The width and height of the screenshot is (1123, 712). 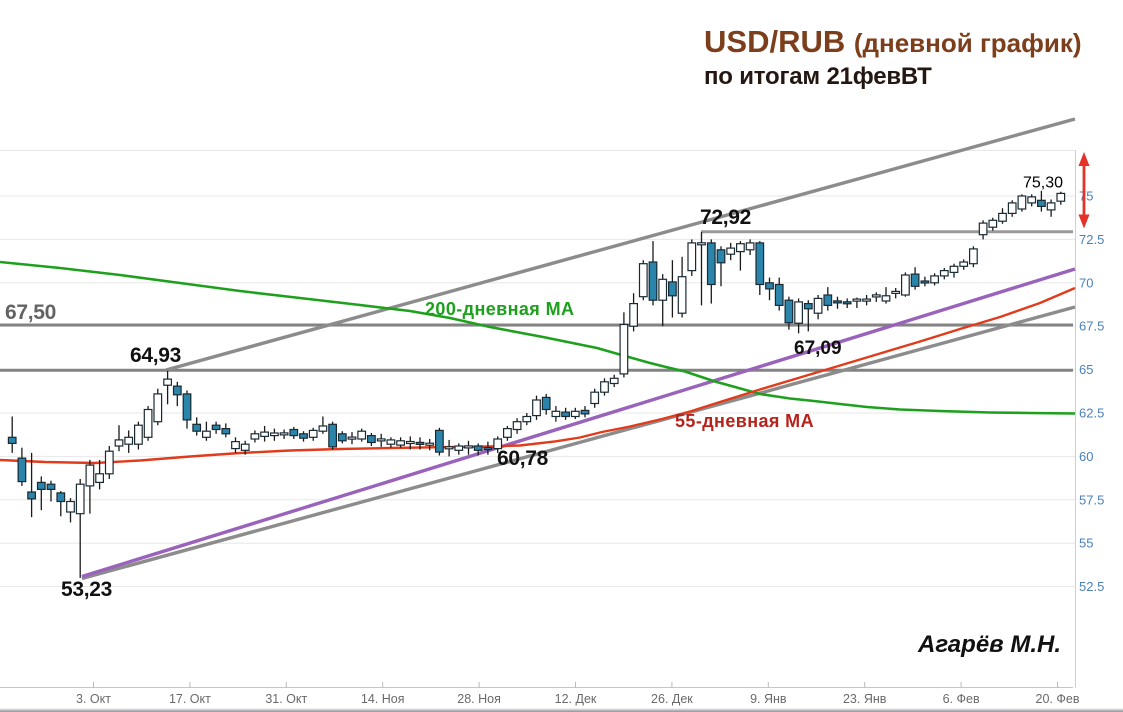 I want to click on svg-text: 70, so click(x=1086, y=282).